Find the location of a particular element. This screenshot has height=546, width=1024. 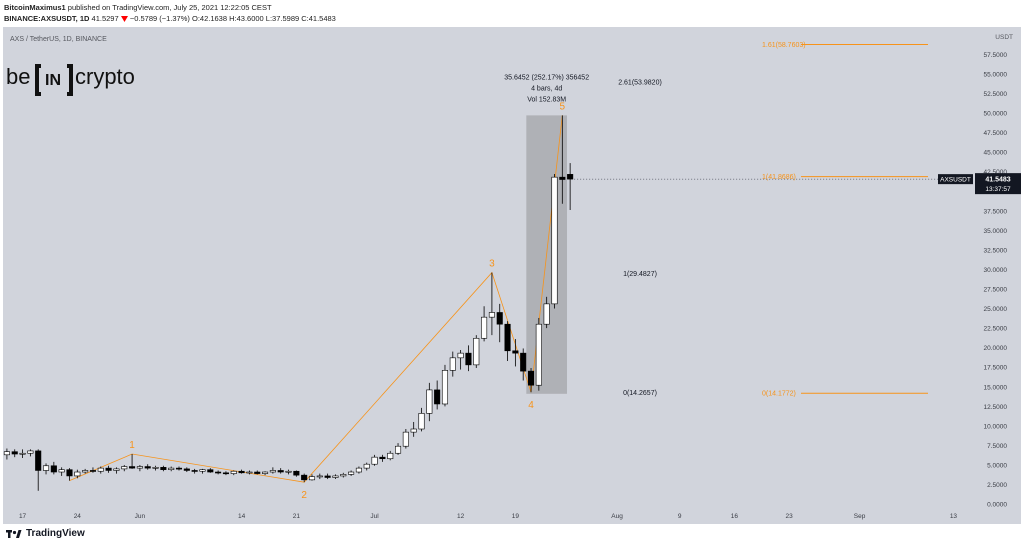

y-tick-label: 32.5000 is located at coordinates (996, 250).